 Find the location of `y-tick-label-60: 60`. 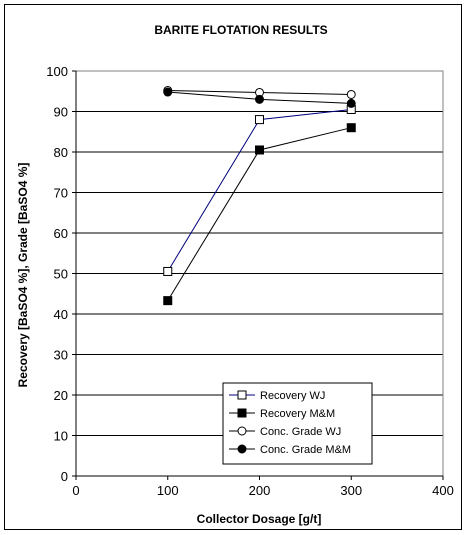

y-tick-label-60: 60 is located at coordinates (61, 233).